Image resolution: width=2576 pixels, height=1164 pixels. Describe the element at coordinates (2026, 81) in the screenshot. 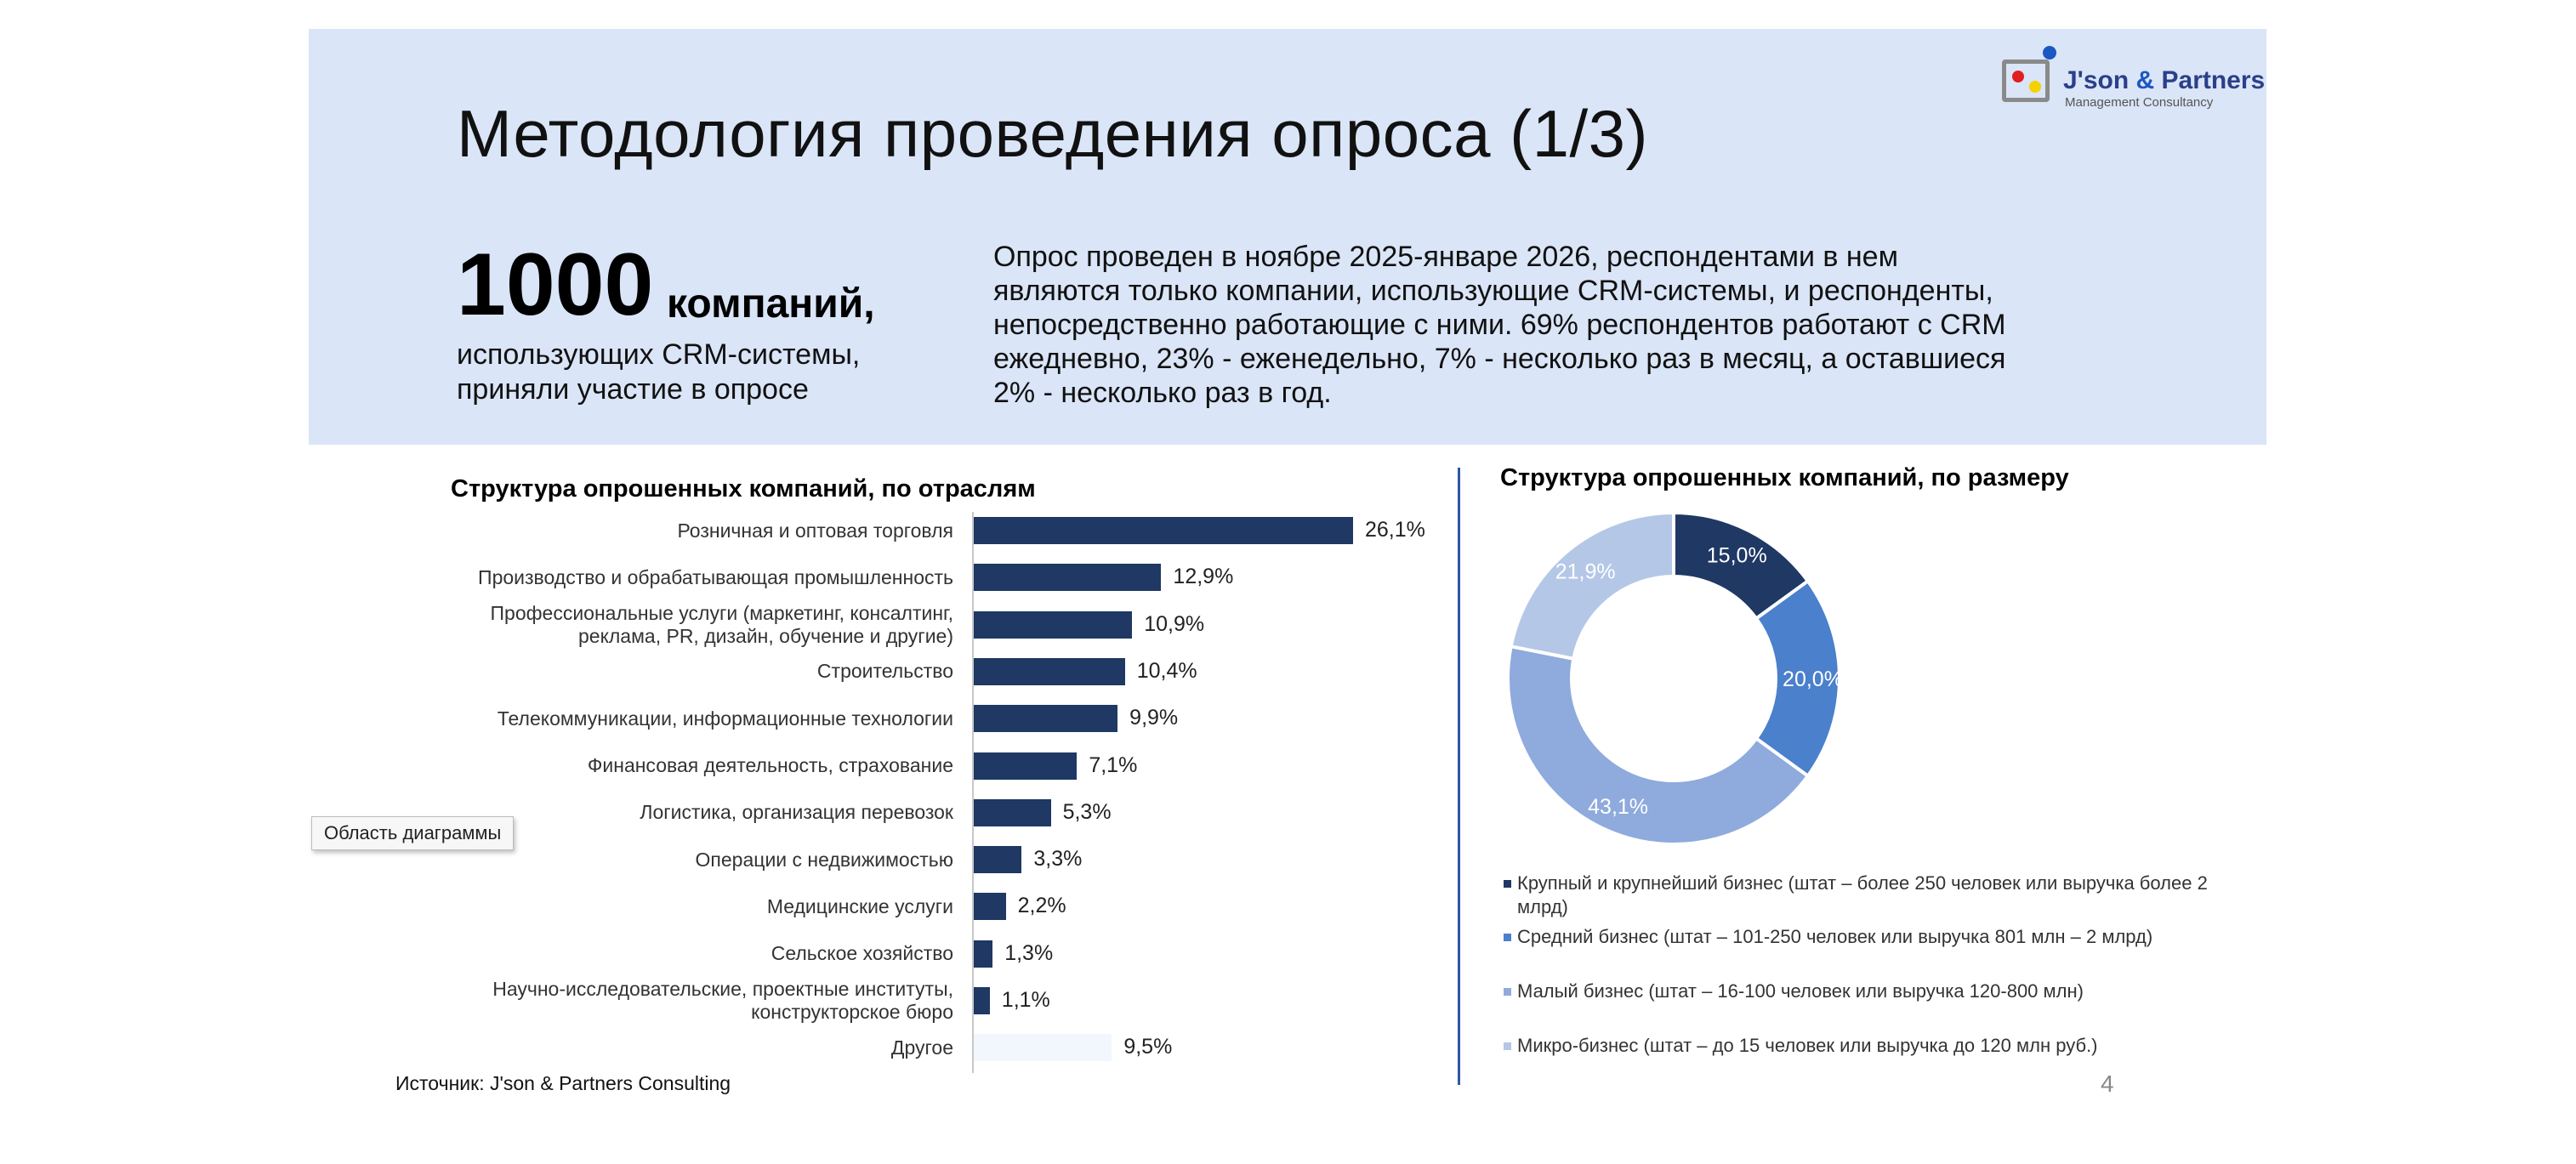

I see `logo-frame-icon` at that location.